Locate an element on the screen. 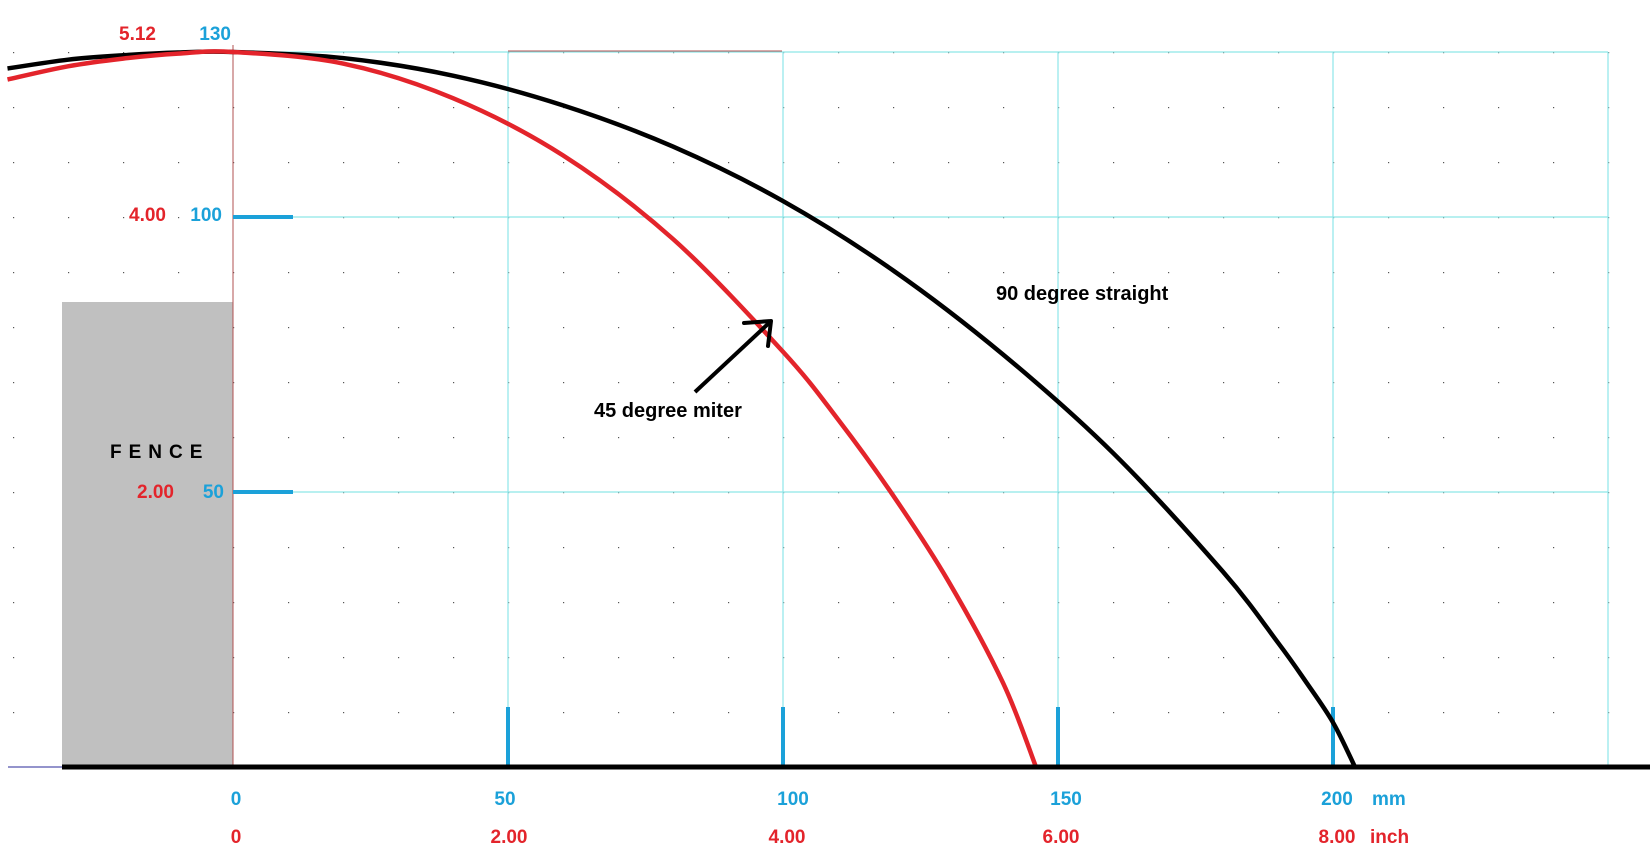  x-mm-label-50: 50 is located at coordinates (504, 799).